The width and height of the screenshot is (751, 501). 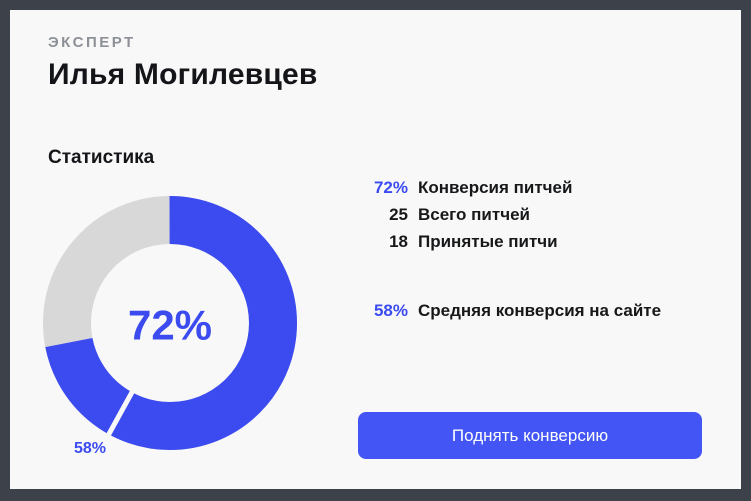 What do you see at coordinates (390, 187) in the screenshot?
I see `stat-value: 72%` at bounding box center [390, 187].